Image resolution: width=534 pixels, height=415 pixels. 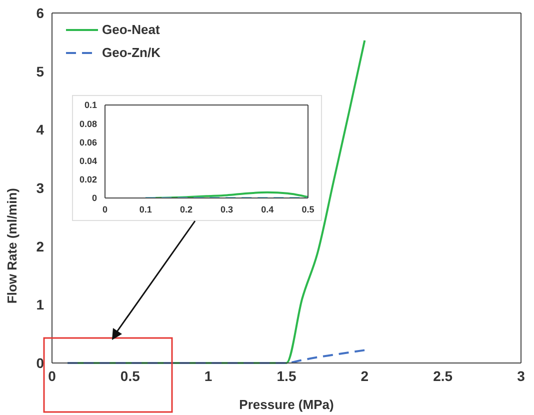 I want to click on y-tick-label: 0.08, so click(x=88, y=123).